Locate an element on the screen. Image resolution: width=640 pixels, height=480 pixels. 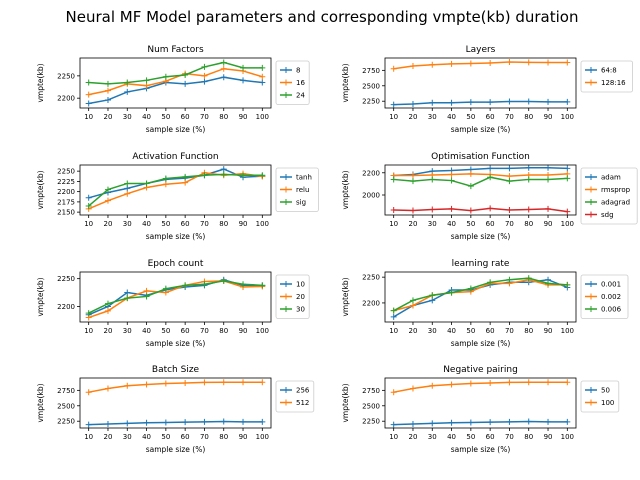
y-tick-label: 2500 is located at coordinates (66, 406).